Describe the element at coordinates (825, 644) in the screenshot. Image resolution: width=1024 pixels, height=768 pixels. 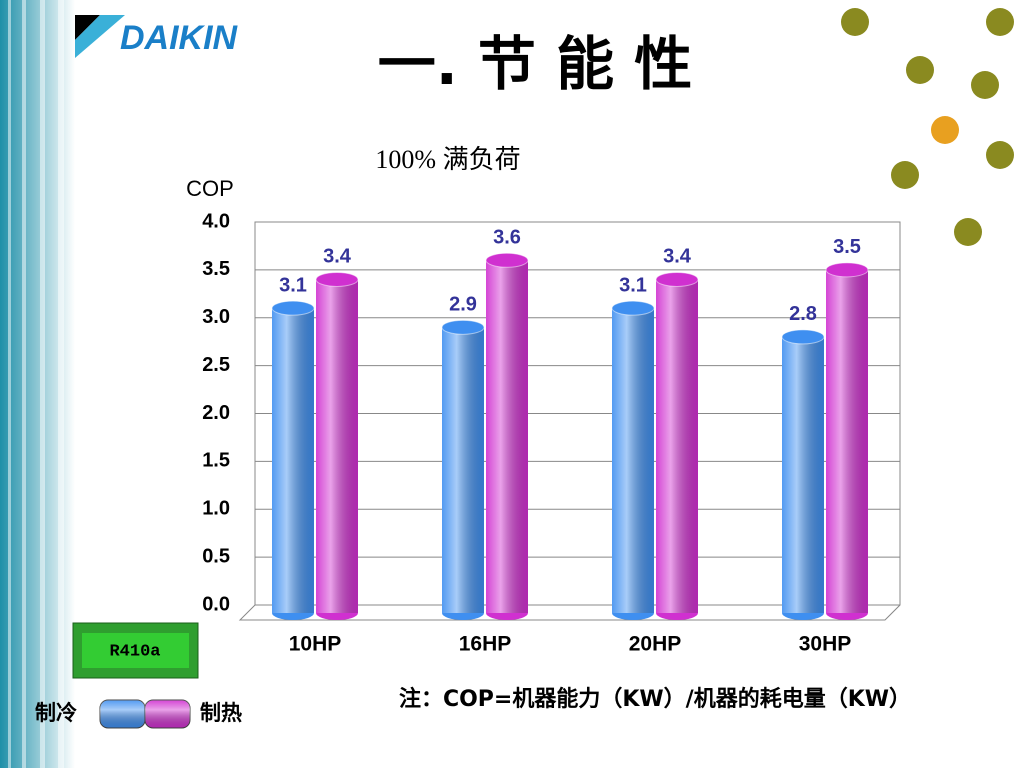
I see `x-tick-label: 30HP` at that location.